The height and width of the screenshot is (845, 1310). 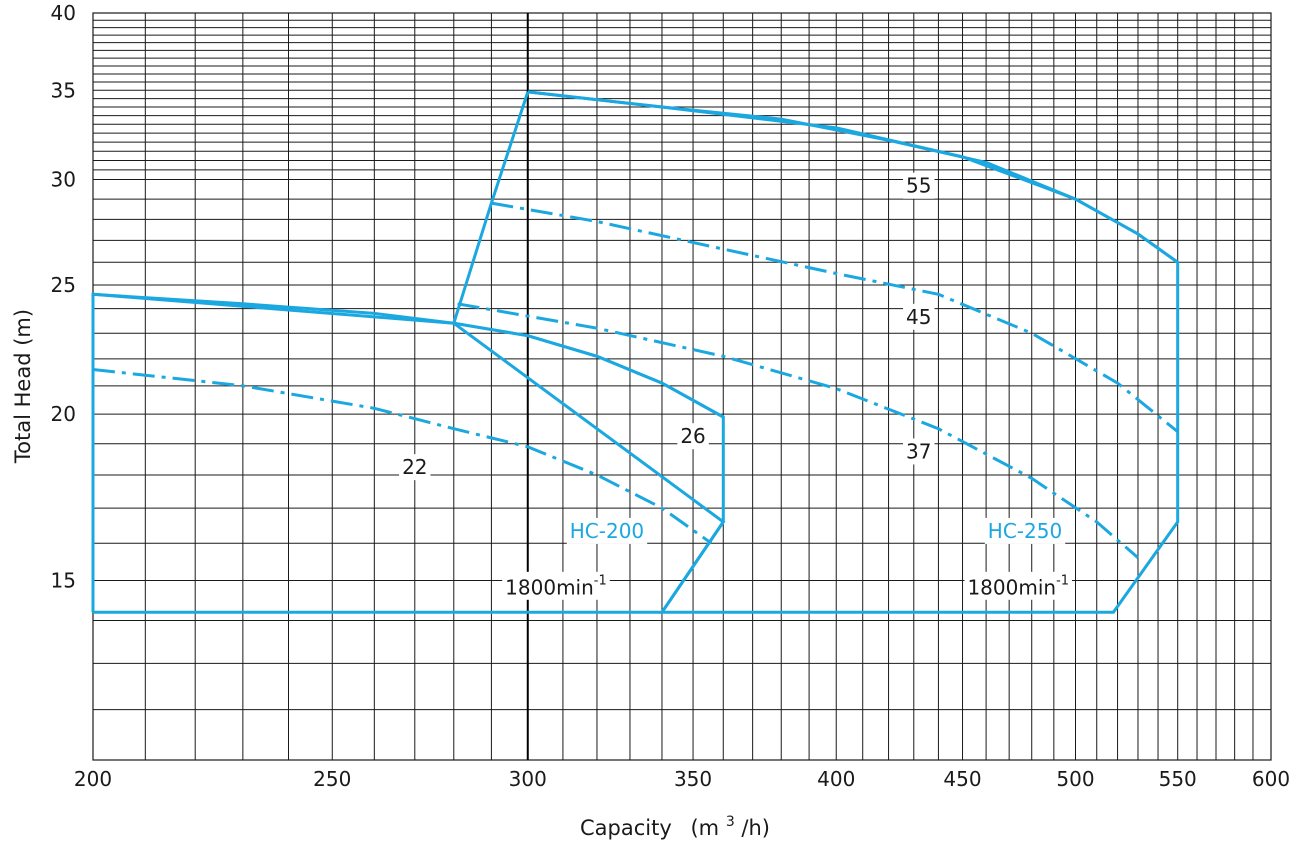 What do you see at coordinates (63, 90) in the screenshot?
I see `y-tick-label: 35` at bounding box center [63, 90].